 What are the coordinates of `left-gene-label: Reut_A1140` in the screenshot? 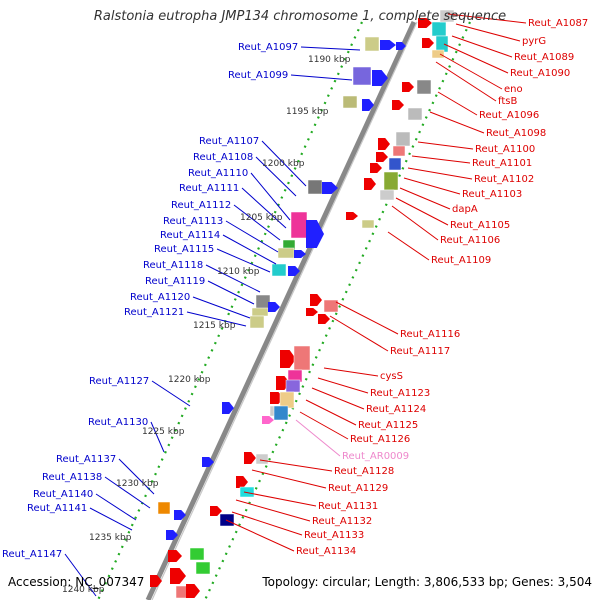 It's located at (63, 494).